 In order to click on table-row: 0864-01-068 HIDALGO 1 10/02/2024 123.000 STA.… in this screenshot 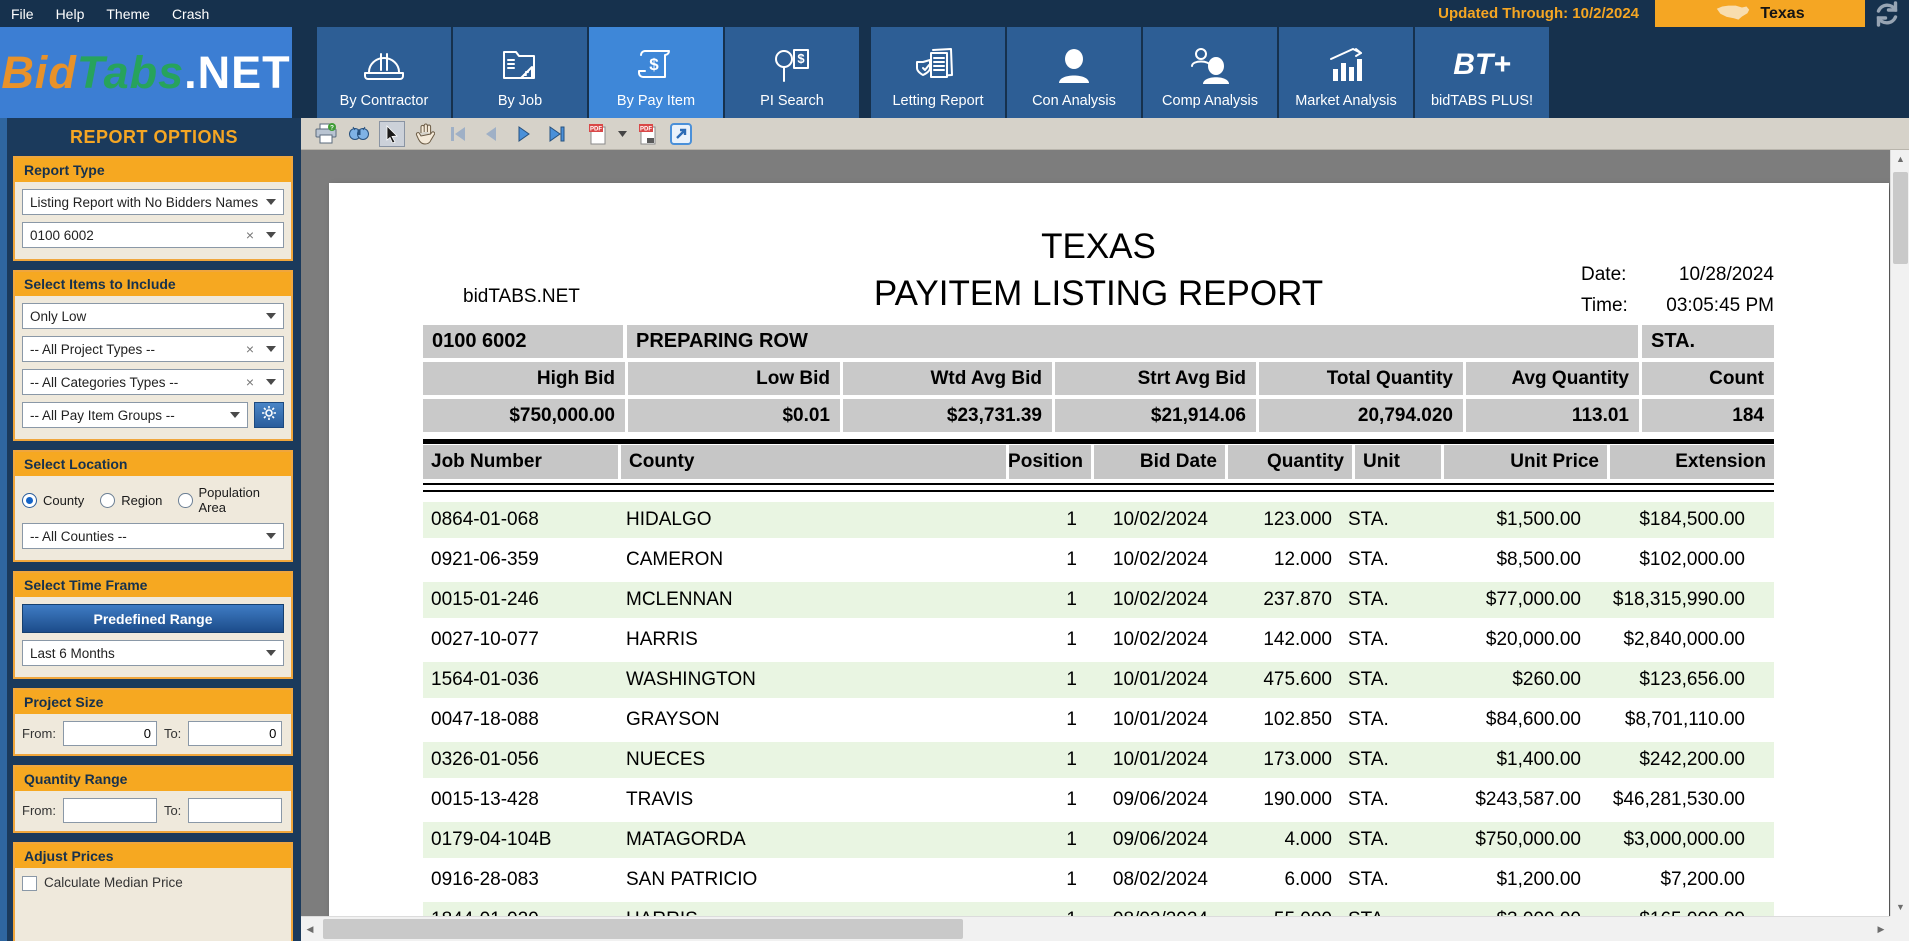, I will do `click(1098, 520)`.